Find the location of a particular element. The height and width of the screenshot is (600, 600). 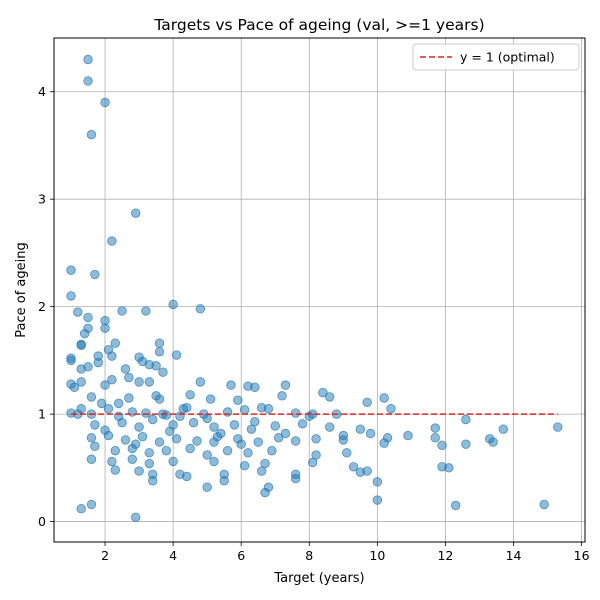

x-tick-label: 6 is located at coordinates (241, 555).